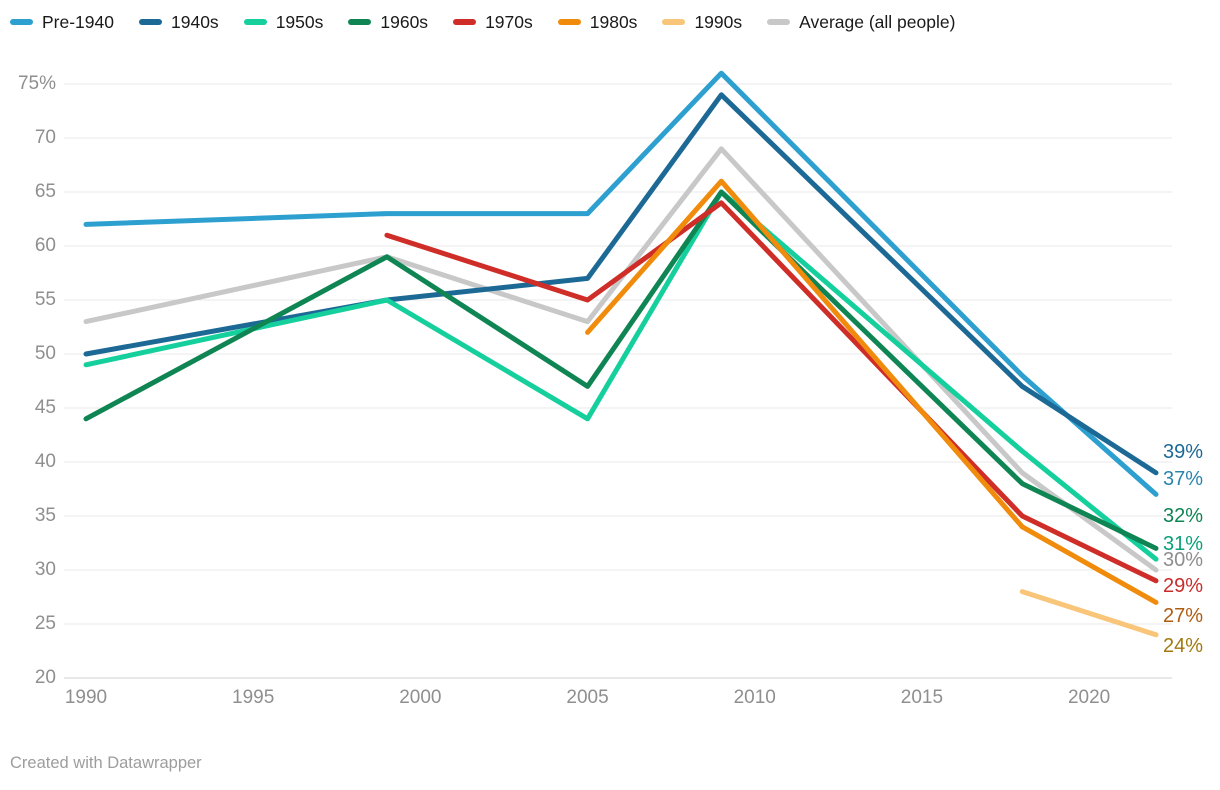 The image size is (1220, 790). I want to click on legend-item-average: Average (all people), so click(861, 22).